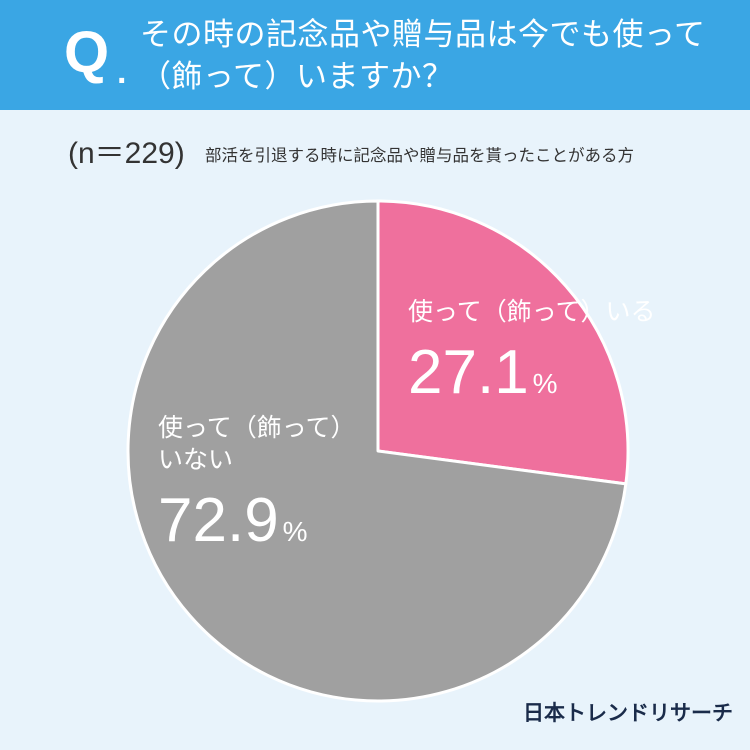 The width and height of the screenshot is (750, 750). Describe the element at coordinates (423, 35) in the screenshot. I see `question-line-1: その時の記念品や贈与品は今でも使って` at that location.